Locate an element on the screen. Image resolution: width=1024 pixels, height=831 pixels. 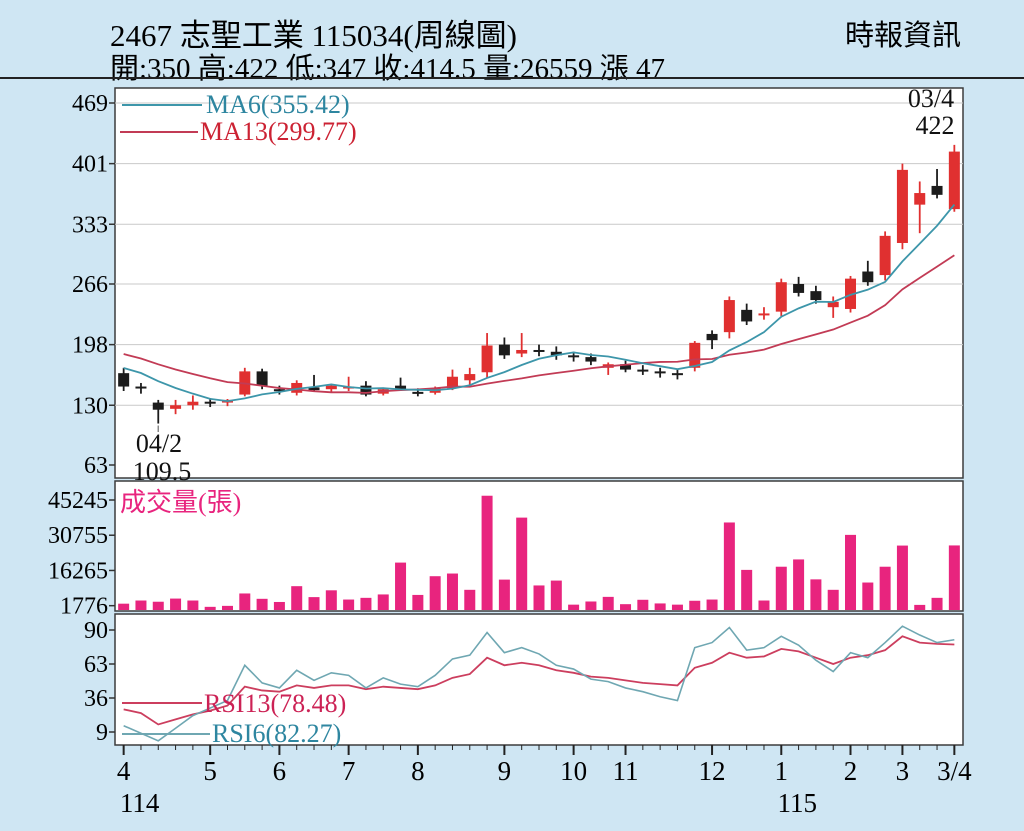
y-axis-label: 266 is located at coordinates (90, 285).